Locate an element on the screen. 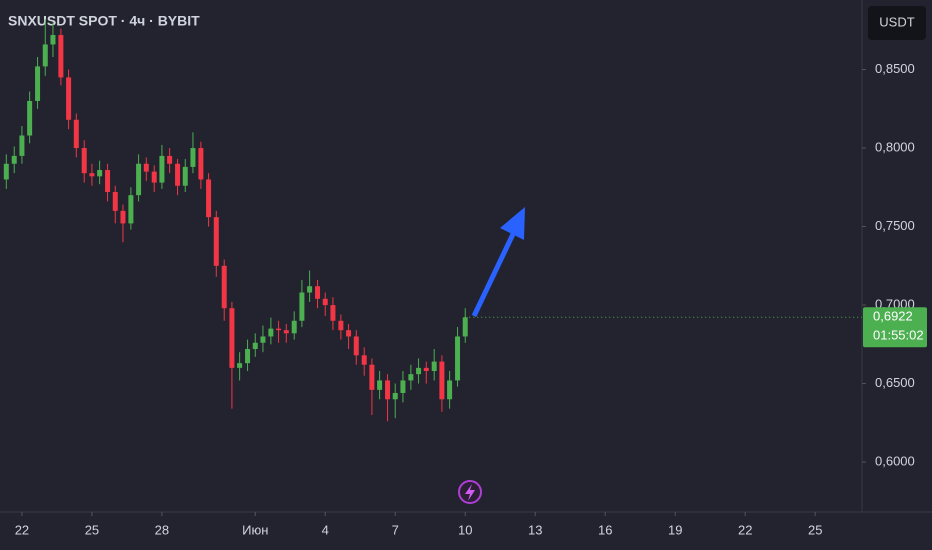 The image size is (932, 550). countdown: 01:55:02 is located at coordinates (898, 335).